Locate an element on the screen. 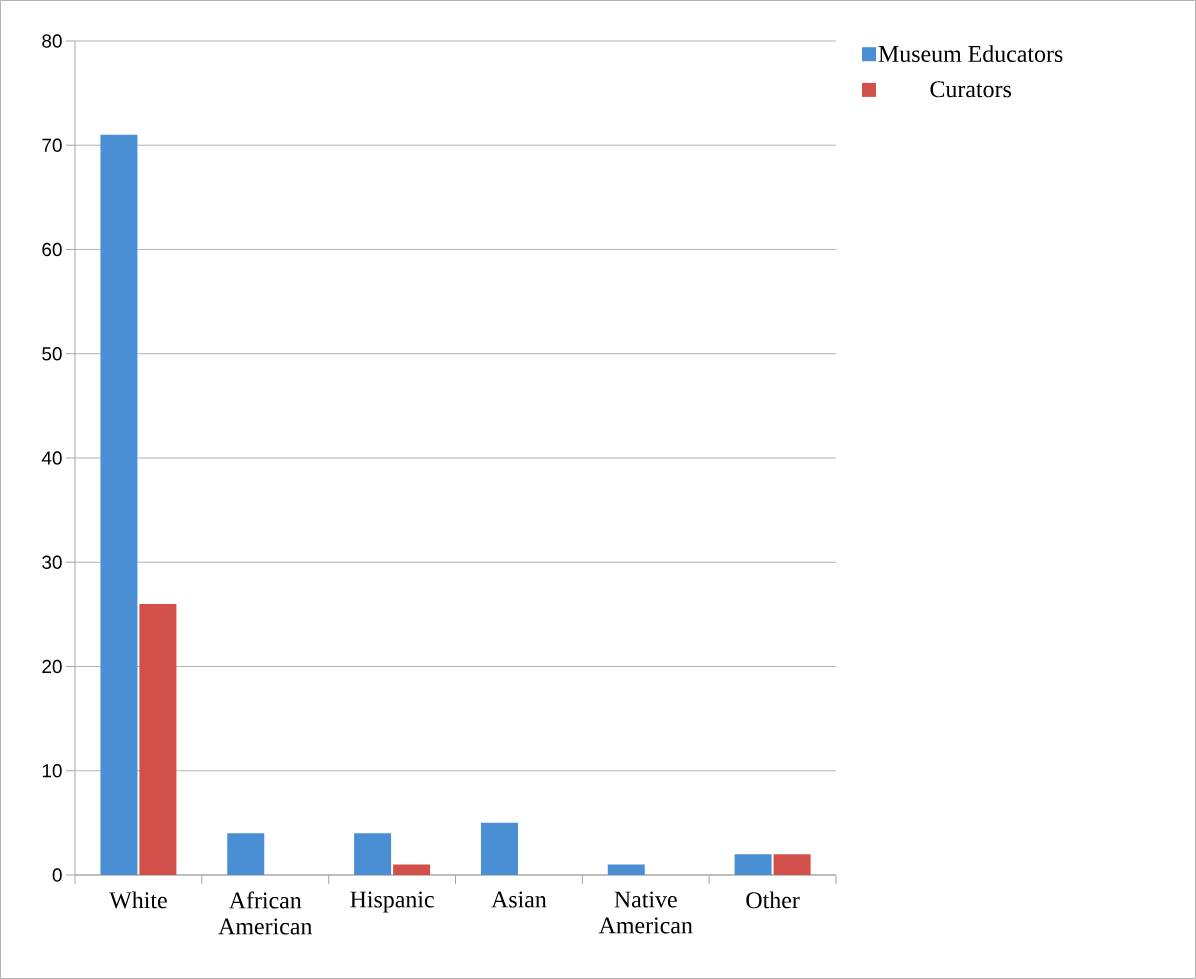 The image size is (1196, 979). y-tick-label: 50 is located at coordinates (52, 354).